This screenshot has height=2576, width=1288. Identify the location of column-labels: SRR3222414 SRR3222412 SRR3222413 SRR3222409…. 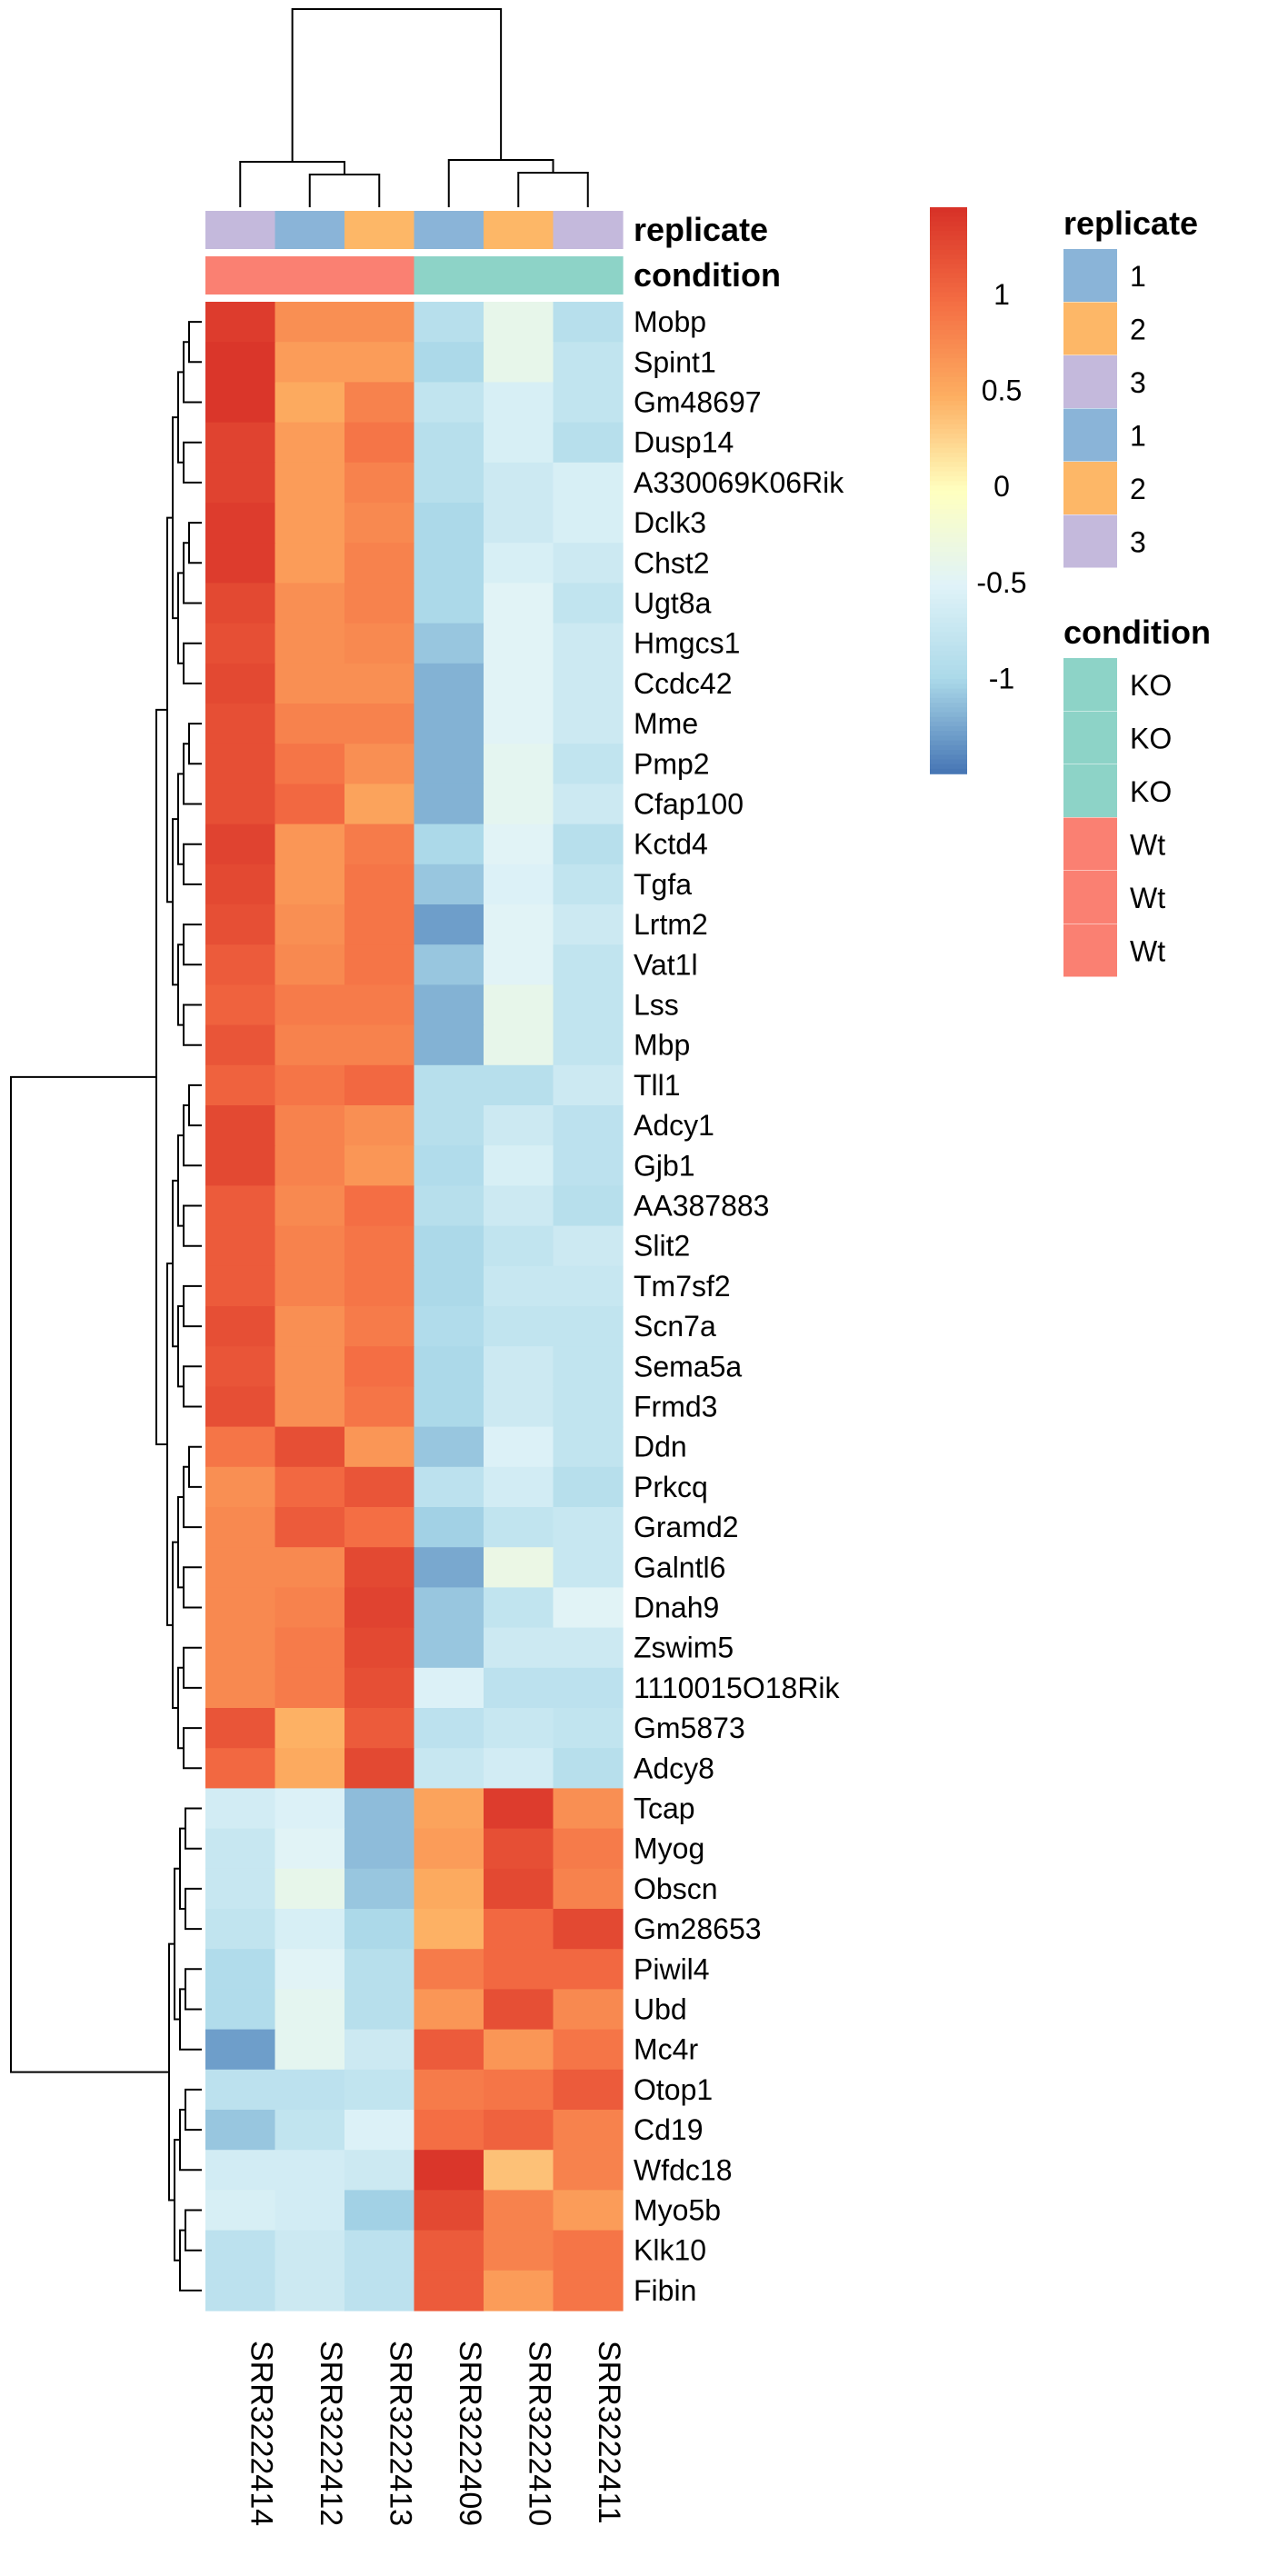
(435, 2433).